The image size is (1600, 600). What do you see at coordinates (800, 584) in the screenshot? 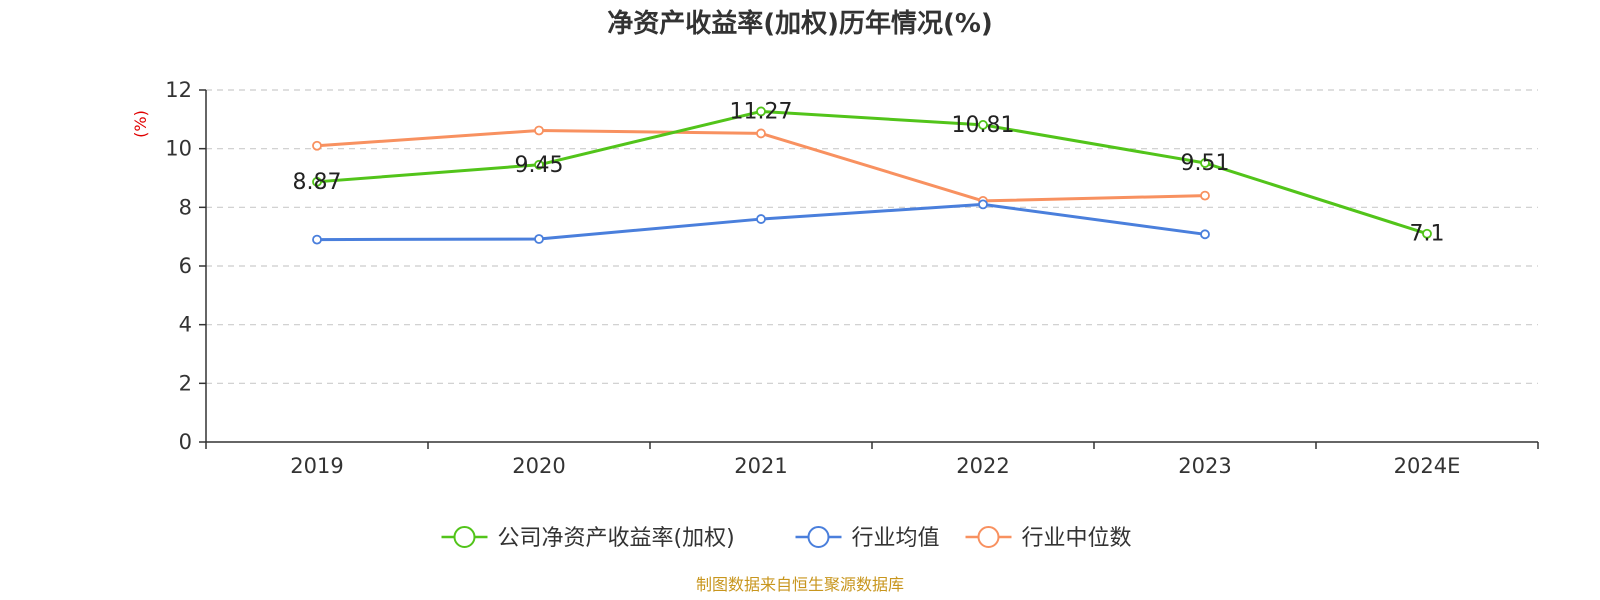
I see `source-note: 制图数据来自恒生聚源数据库` at bounding box center [800, 584].